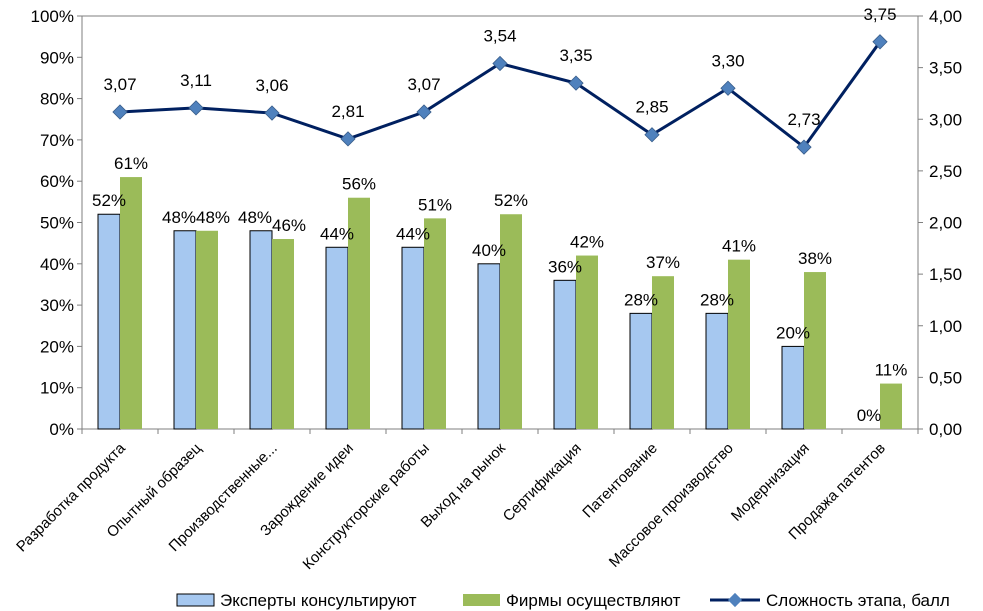 The height and width of the screenshot is (611, 983). I want to click on y-right-tick-label: 1,50, so click(945, 274).